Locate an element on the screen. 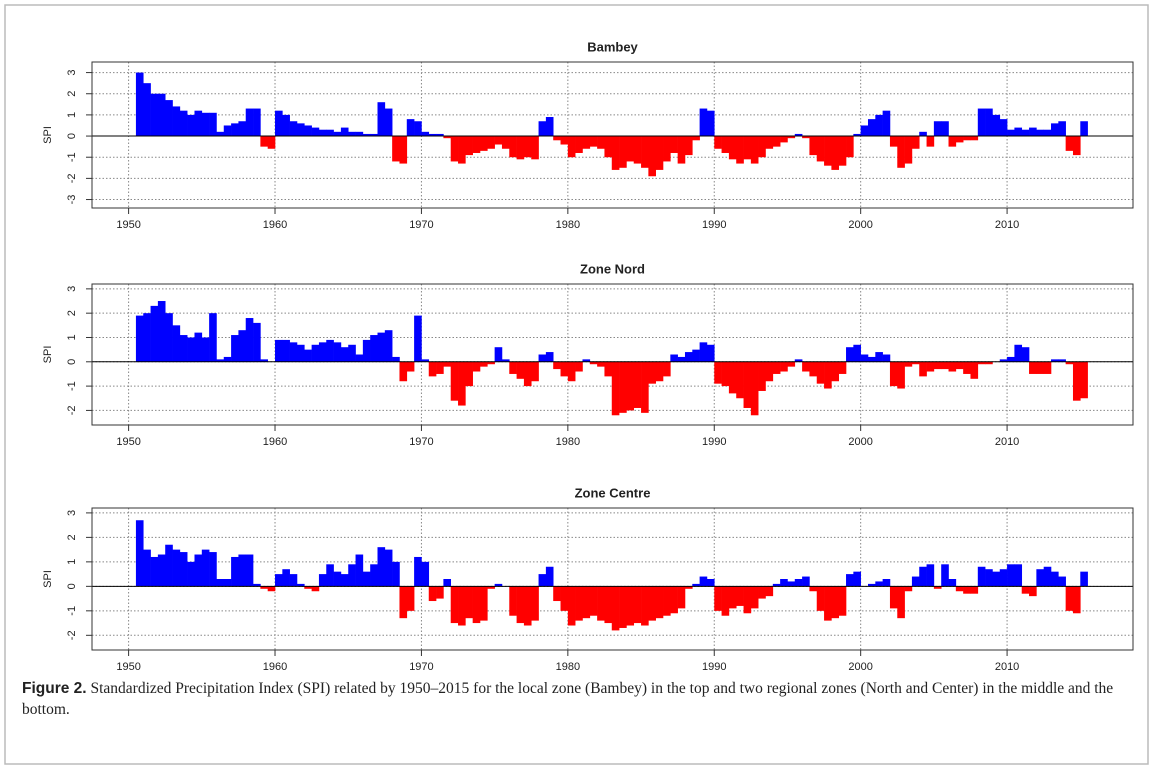  y-tick-label: 1 is located at coordinates (72, 337).